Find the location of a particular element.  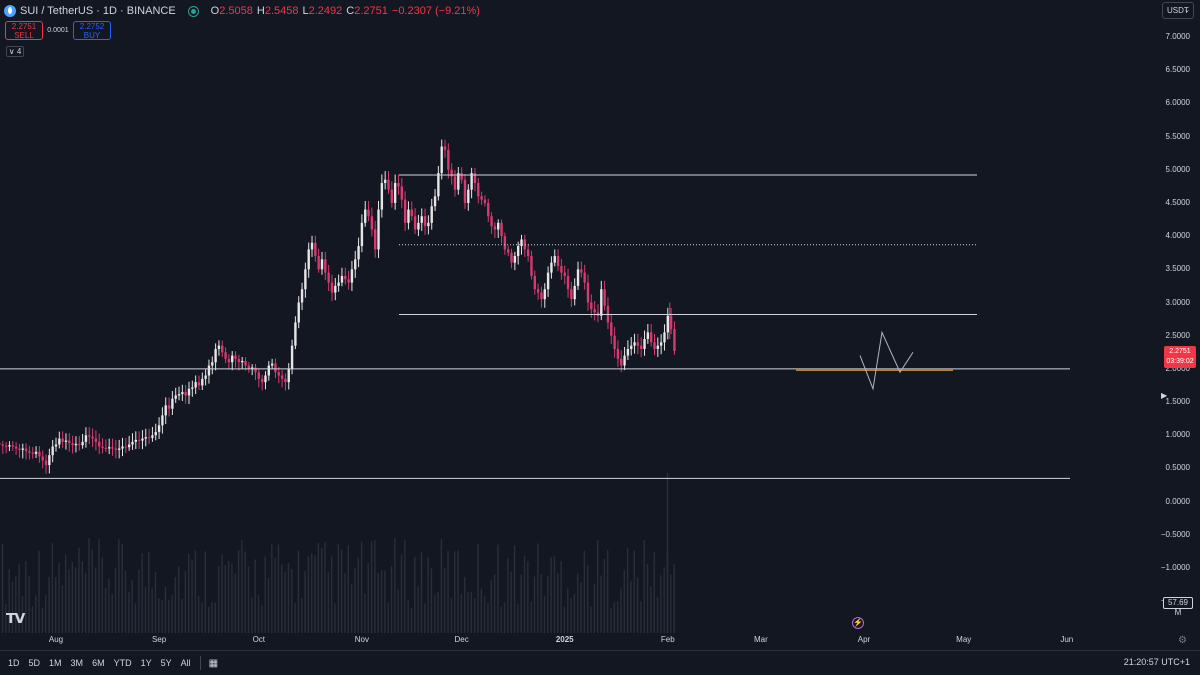

tradingview-logo-icon: 𝗧𝗩 is located at coordinates (15, 618).